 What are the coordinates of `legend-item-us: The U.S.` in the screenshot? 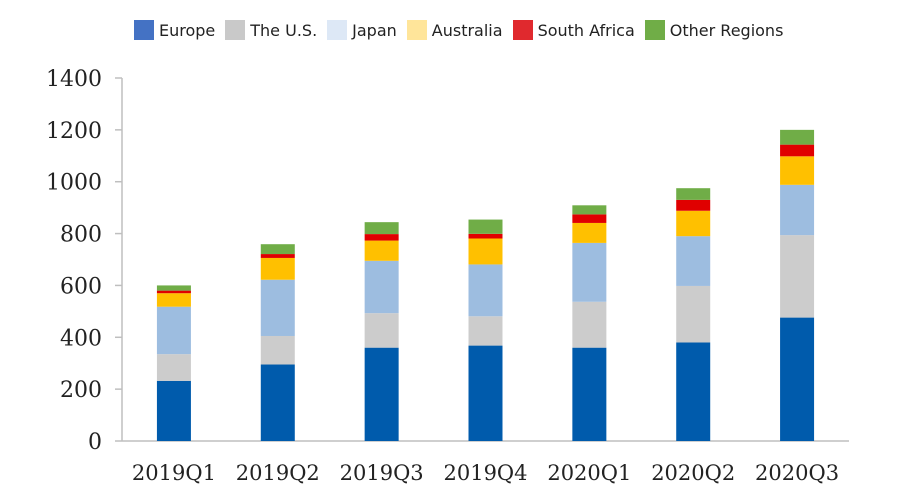 It's located at (271, 30).